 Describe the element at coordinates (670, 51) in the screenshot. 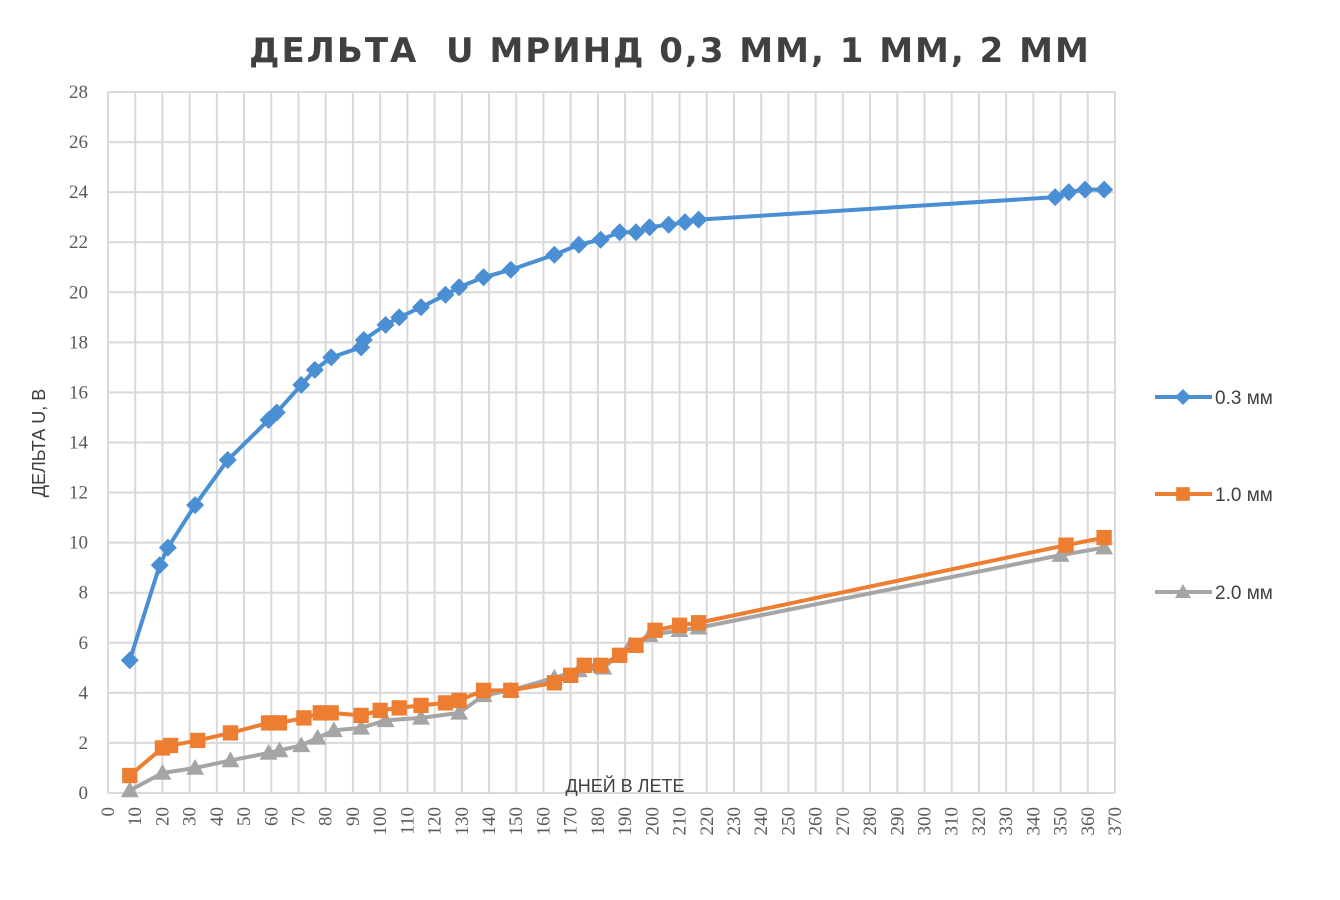

I see `chart-title: ДЕЛЬТА U МРИНД 0,3 ММ, 1 ММ, 2 ММ` at that location.